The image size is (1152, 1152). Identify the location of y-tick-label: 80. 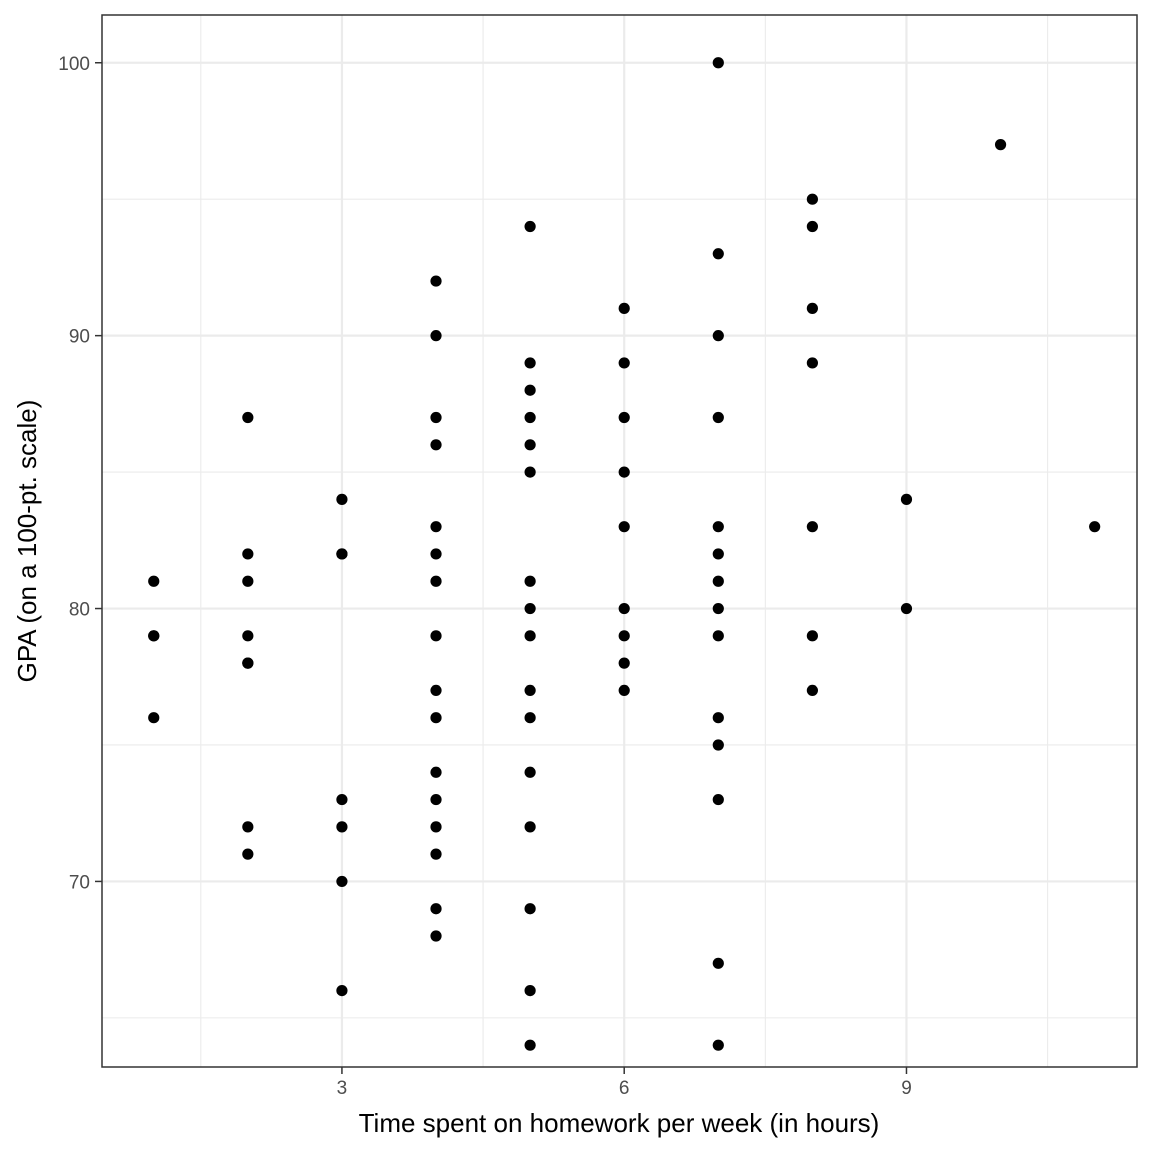
(79, 610).